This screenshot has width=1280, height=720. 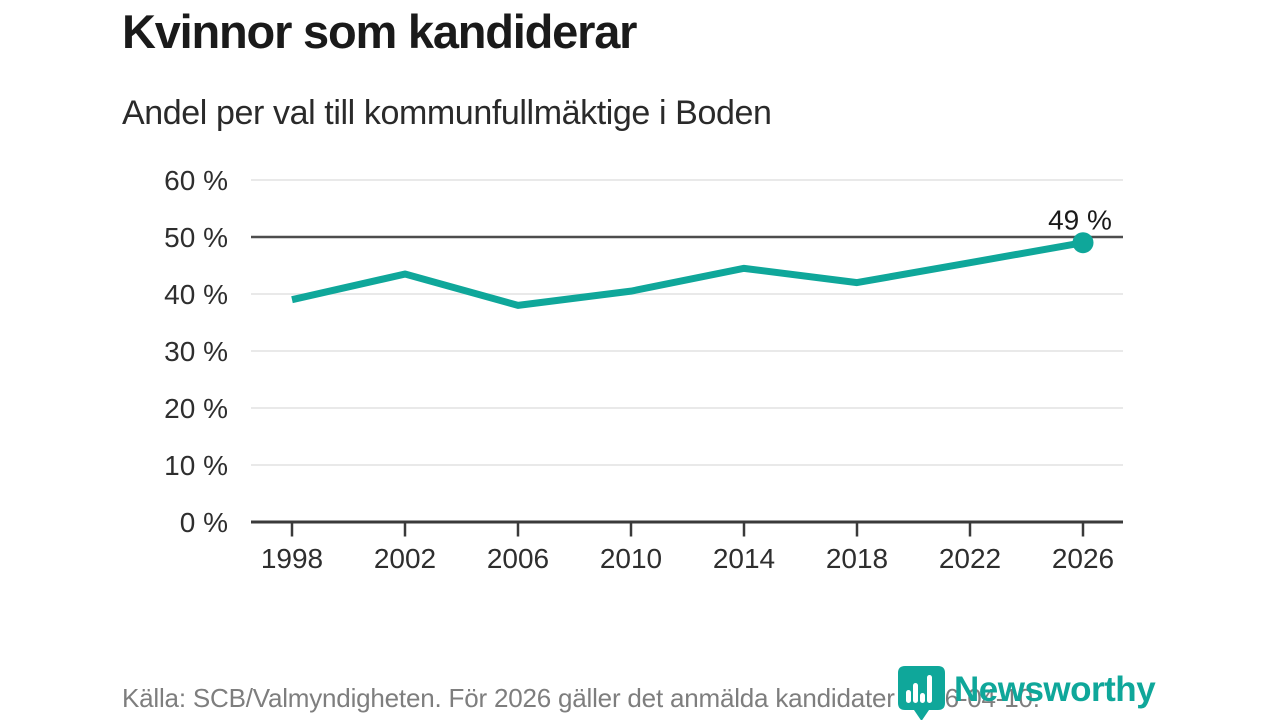 What do you see at coordinates (204, 522) in the screenshot?
I see `y-tick-label: 0 %` at bounding box center [204, 522].